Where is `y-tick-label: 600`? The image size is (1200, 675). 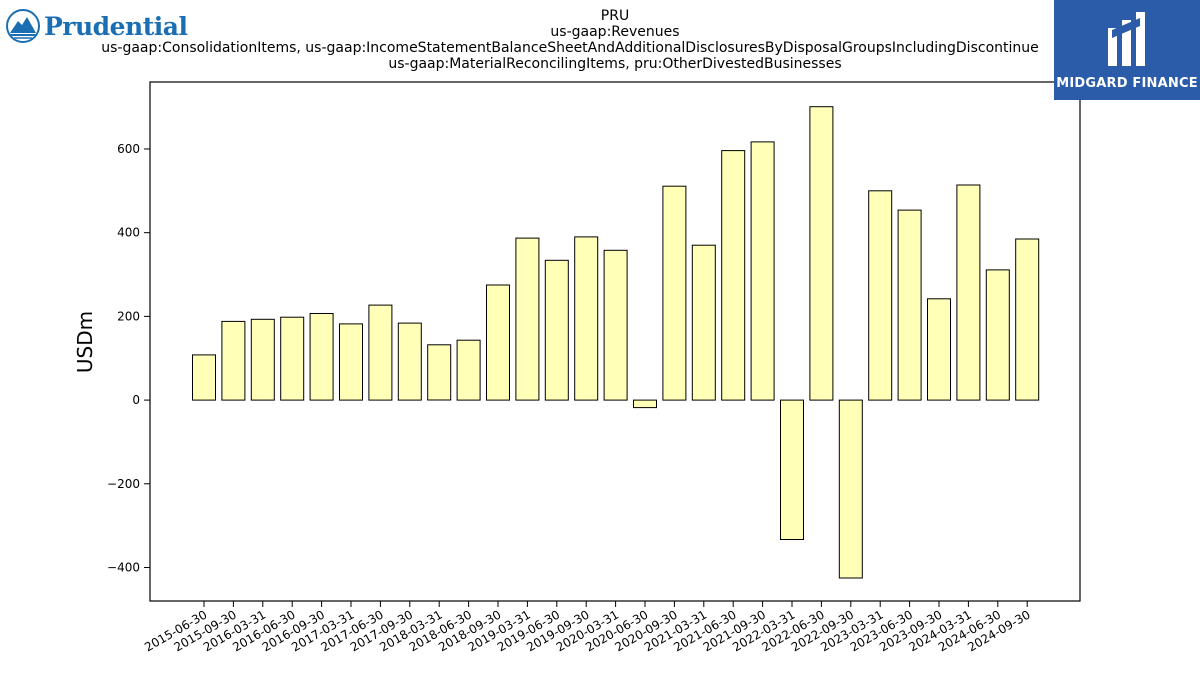
y-tick-label: 600 is located at coordinates (128, 149).